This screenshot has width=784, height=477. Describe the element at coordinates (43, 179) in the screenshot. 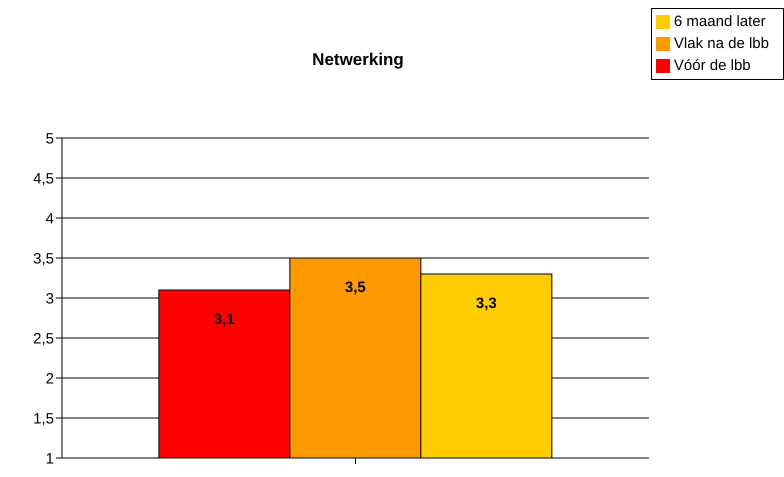

I see `y-tick-label: 4,5` at that location.